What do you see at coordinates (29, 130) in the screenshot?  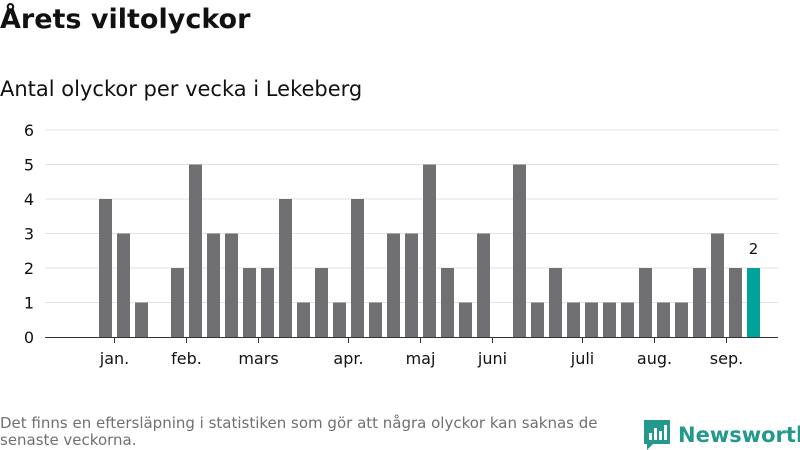 I see `y-tick-label: 6` at bounding box center [29, 130].